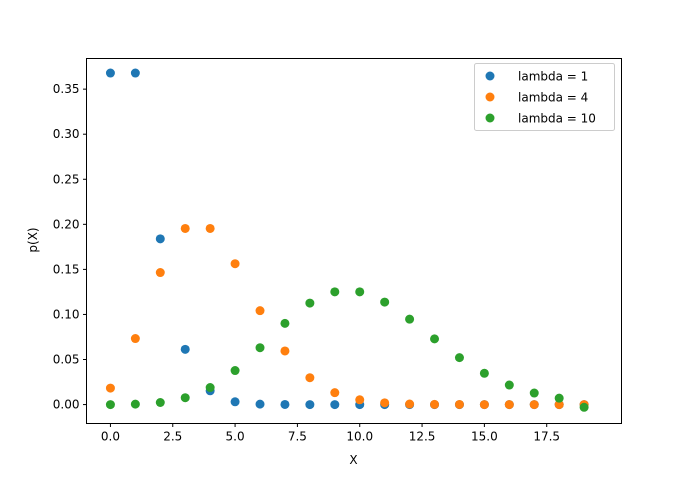  What do you see at coordinates (359, 437) in the screenshot?
I see `x-tick-label: 10.0` at bounding box center [359, 437].